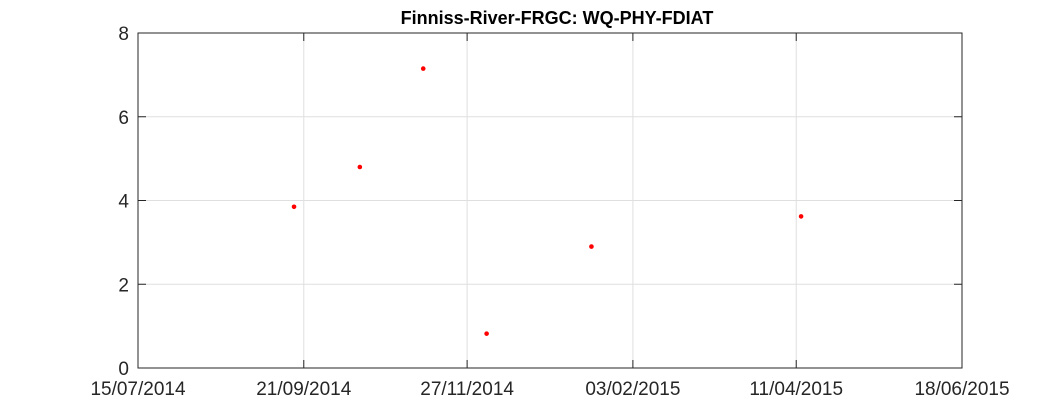  What do you see at coordinates (123, 285) in the screenshot?
I see `y-tick-label: 2` at bounding box center [123, 285].